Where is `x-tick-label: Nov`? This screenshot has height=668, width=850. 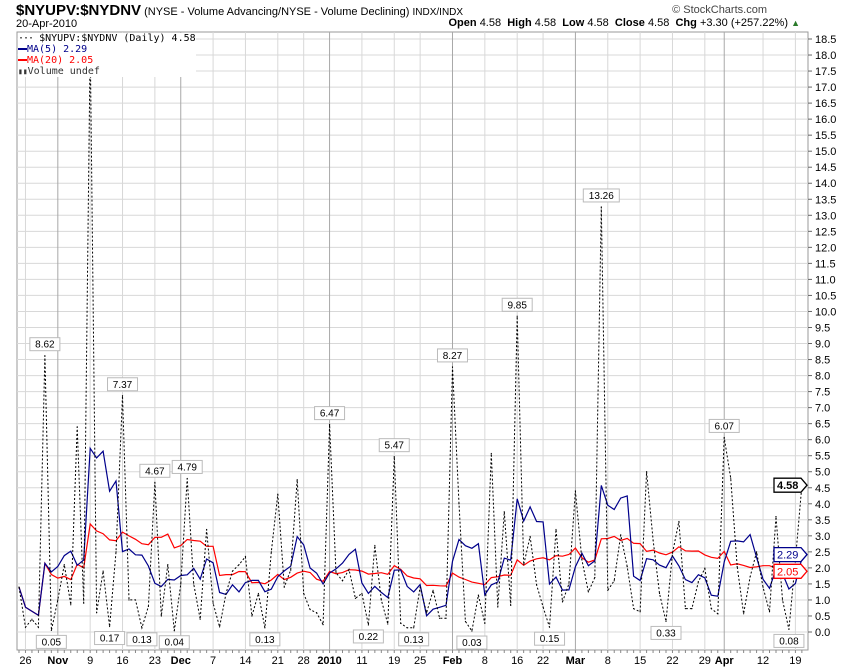
x-tick-label: Nov is located at coordinates (58, 661).